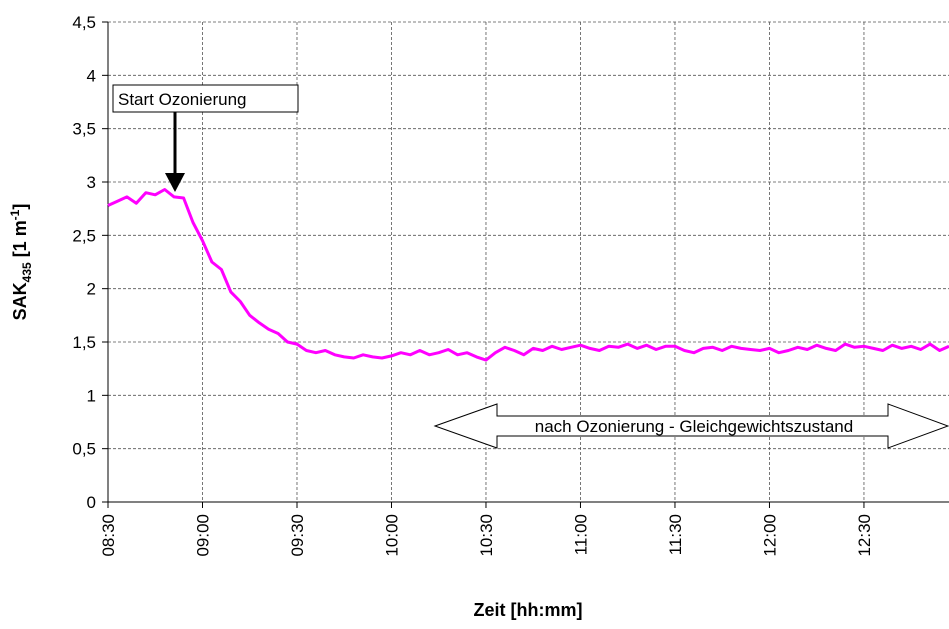 The height and width of the screenshot is (629, 949). I want to click on double-arrow, so click(691, 426).